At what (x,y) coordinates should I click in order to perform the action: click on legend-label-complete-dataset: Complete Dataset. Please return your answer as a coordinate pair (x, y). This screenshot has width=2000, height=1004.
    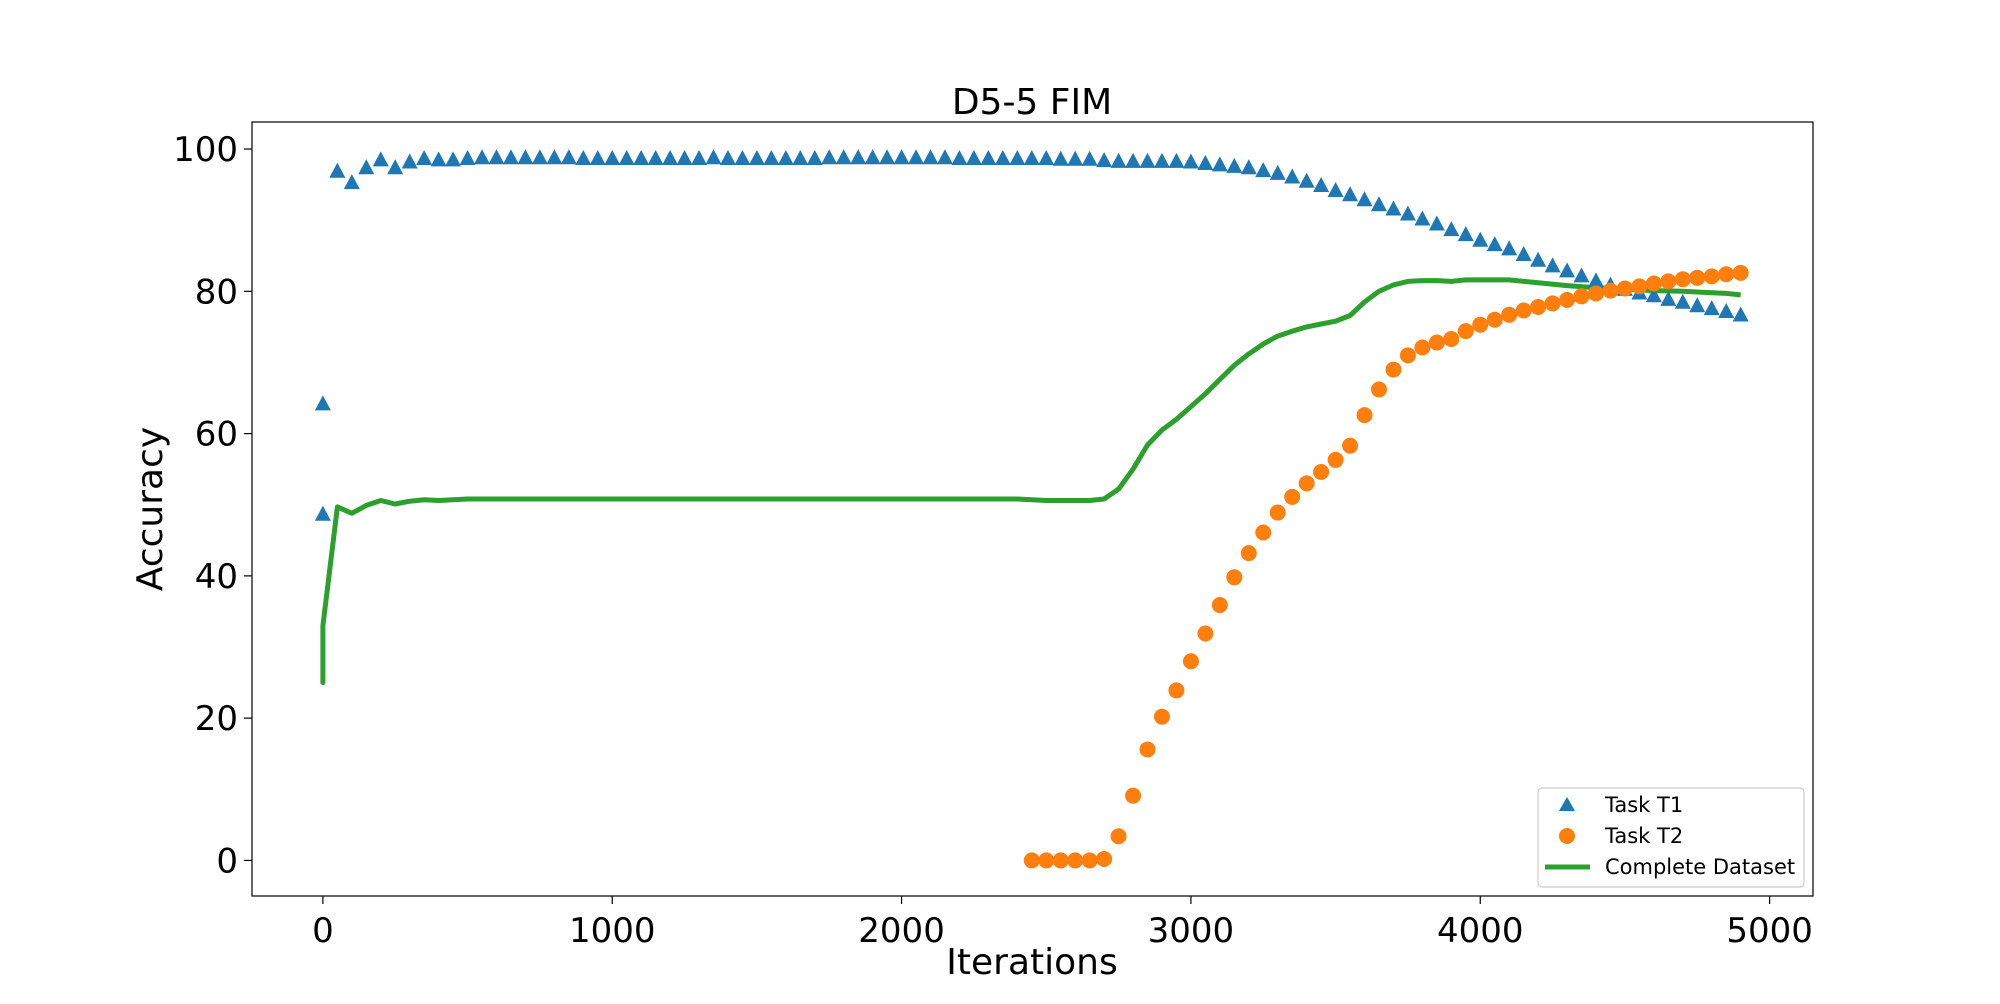
    Looking at the image, I should click on (1700, 867).